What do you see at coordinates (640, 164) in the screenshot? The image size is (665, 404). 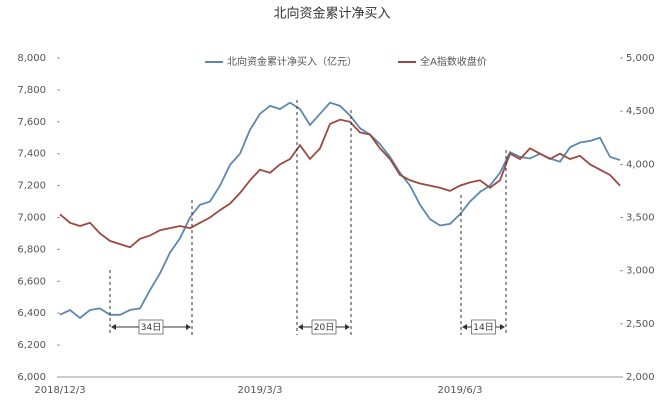 I see `y2-tick-label: 4,000` at bounding box center [640, 164].